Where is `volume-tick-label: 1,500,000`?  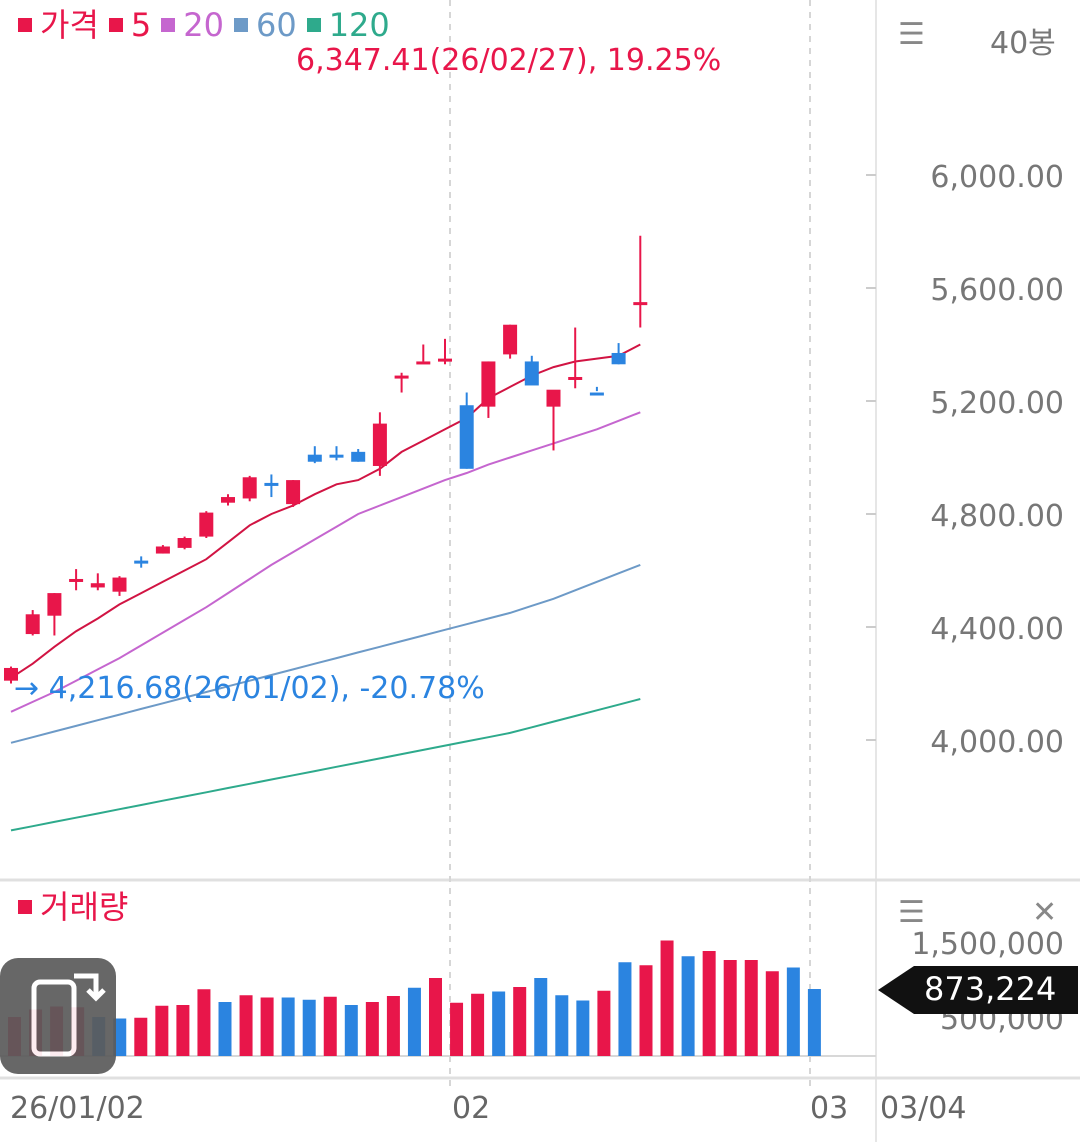
volume-tick-label: 1,500,000 is located at coordinates (987, 944).